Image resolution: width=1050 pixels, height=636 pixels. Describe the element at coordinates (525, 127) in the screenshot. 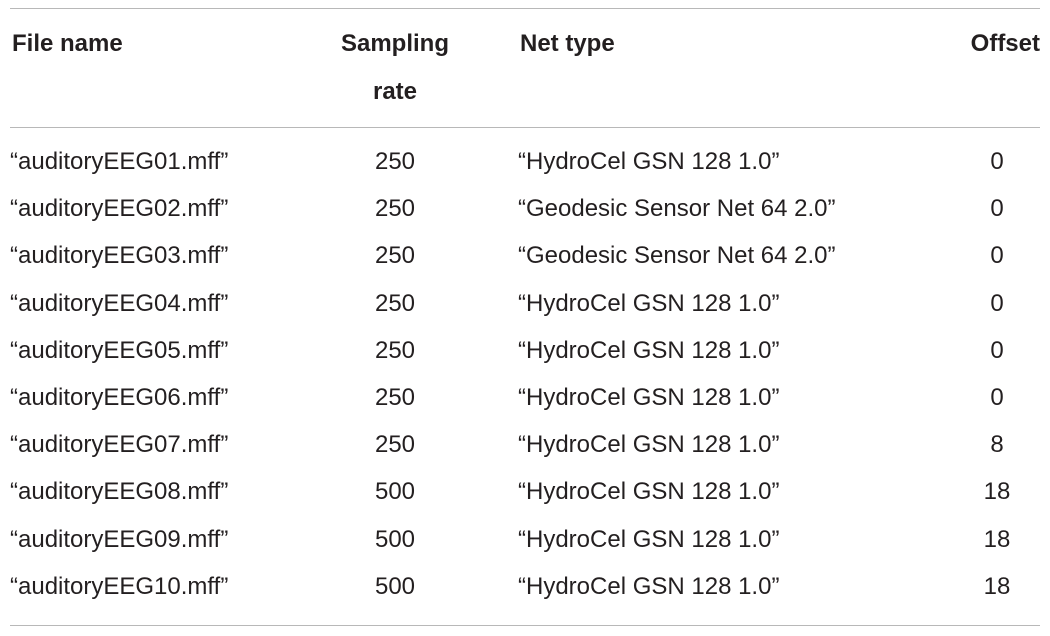

I see `header-rule` at that location.